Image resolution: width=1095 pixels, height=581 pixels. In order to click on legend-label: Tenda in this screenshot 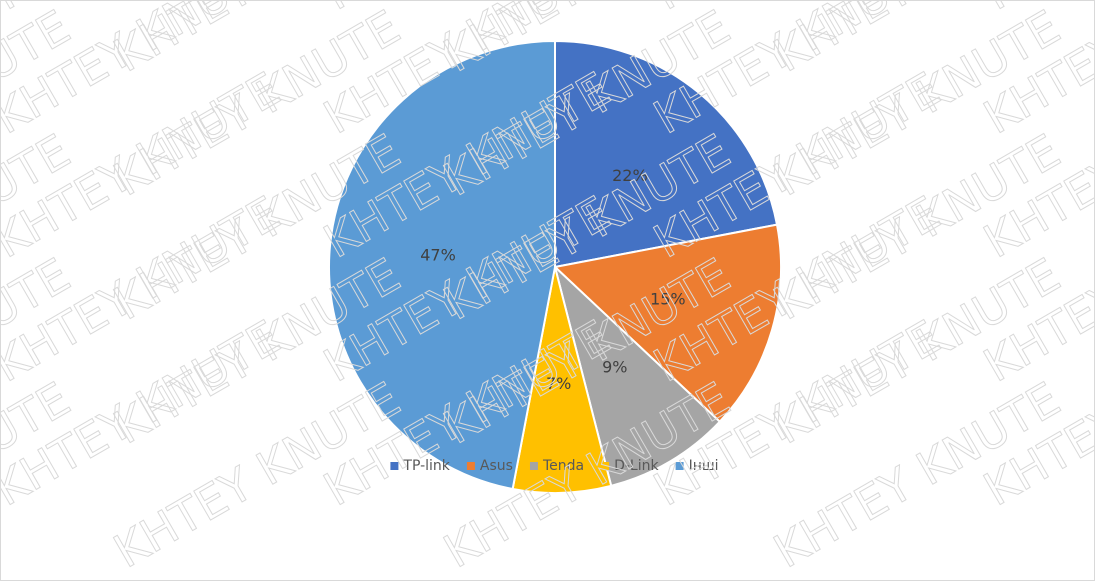, I will do `click(563, 466)`.